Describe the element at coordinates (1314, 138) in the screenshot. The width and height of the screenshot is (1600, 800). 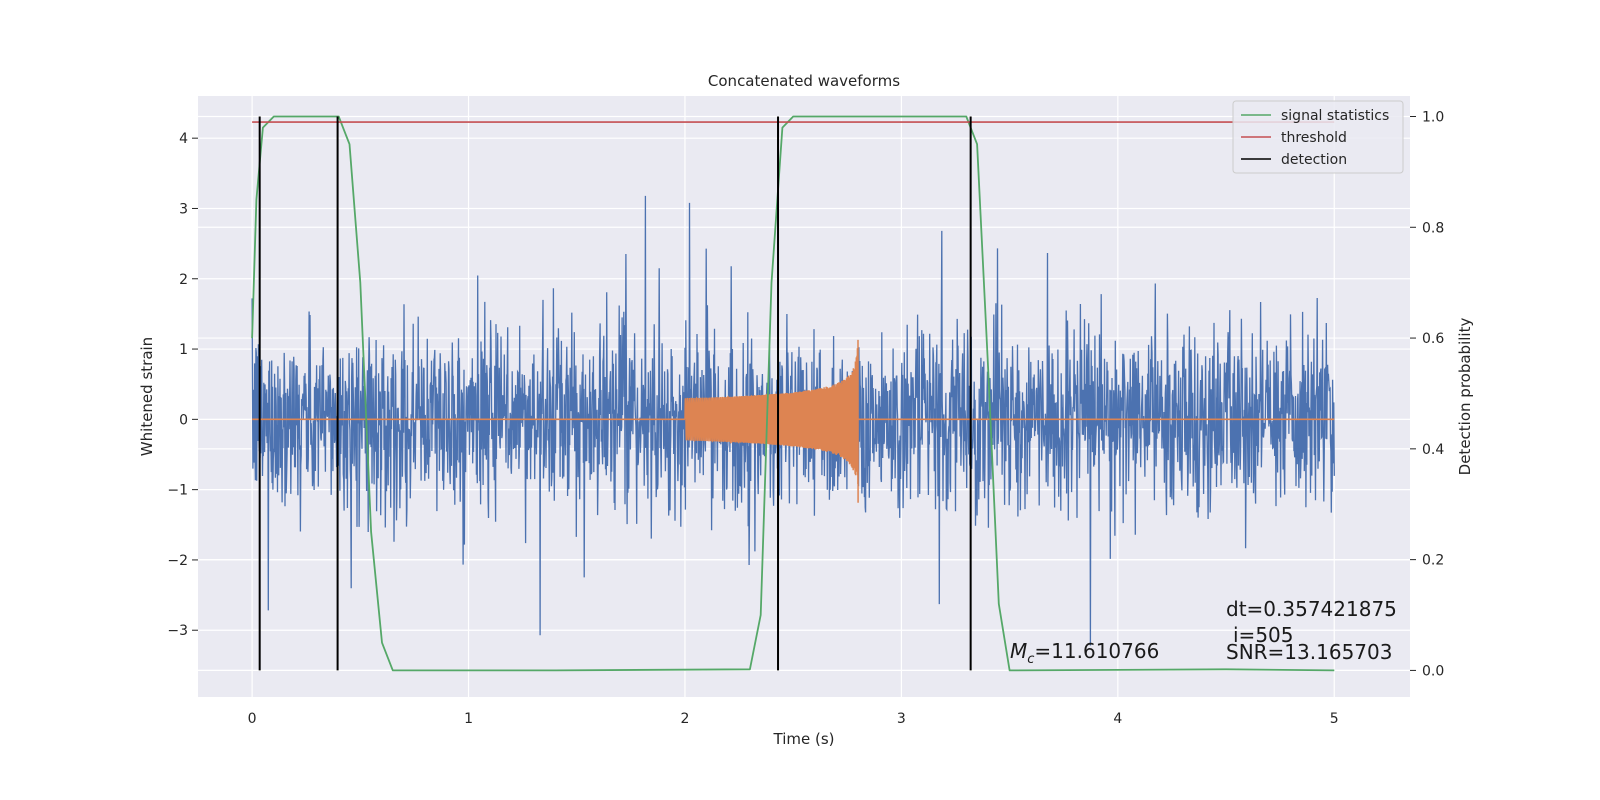
I see `legend-entry-threshold: threshold` at that location.